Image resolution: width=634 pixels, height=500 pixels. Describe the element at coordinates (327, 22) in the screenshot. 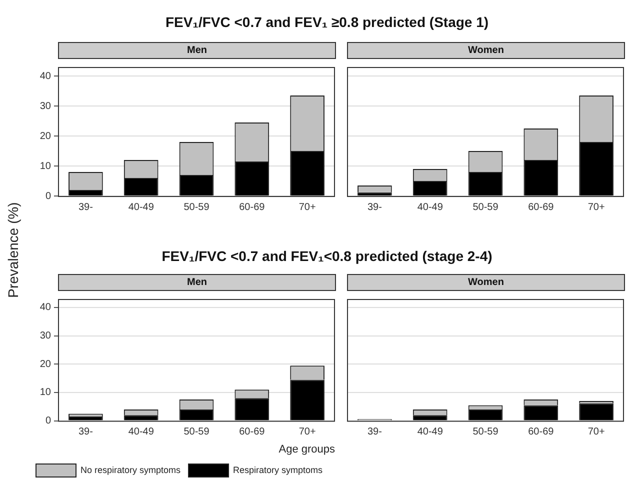

I see `chart-title: FEV₁/FVC <0.7 and FEV₁ ≥0.8 predicted (Stage 1)` at that location.